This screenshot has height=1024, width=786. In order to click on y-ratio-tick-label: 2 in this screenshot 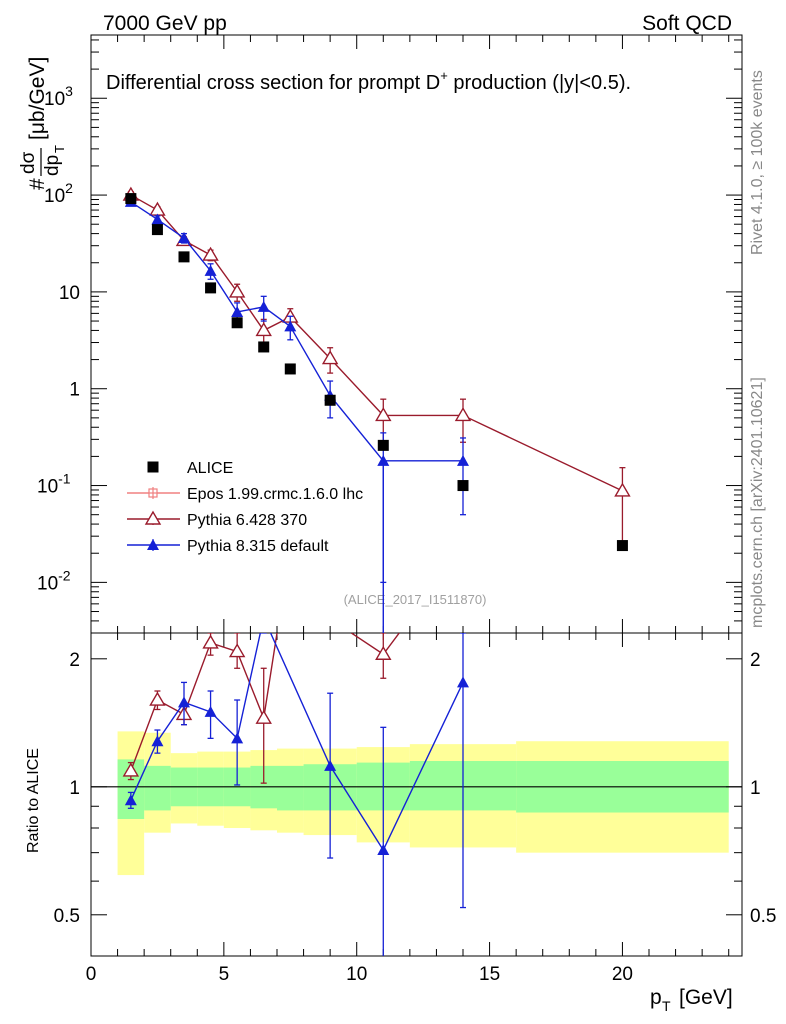, I will do `click(74, 660)`.